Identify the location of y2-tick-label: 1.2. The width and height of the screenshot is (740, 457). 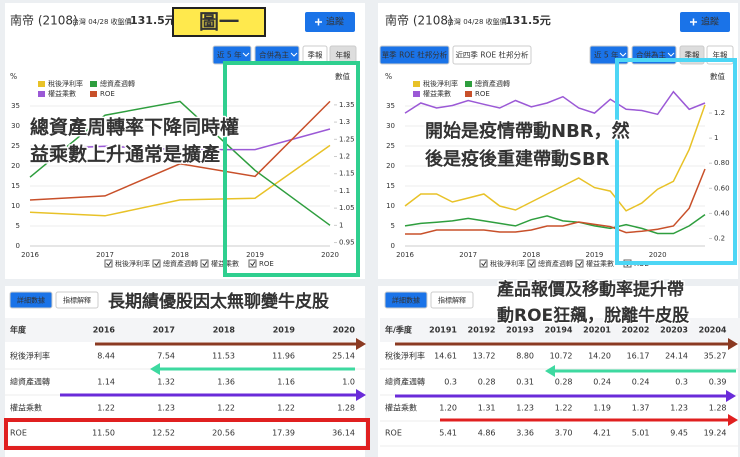
(719, 113).